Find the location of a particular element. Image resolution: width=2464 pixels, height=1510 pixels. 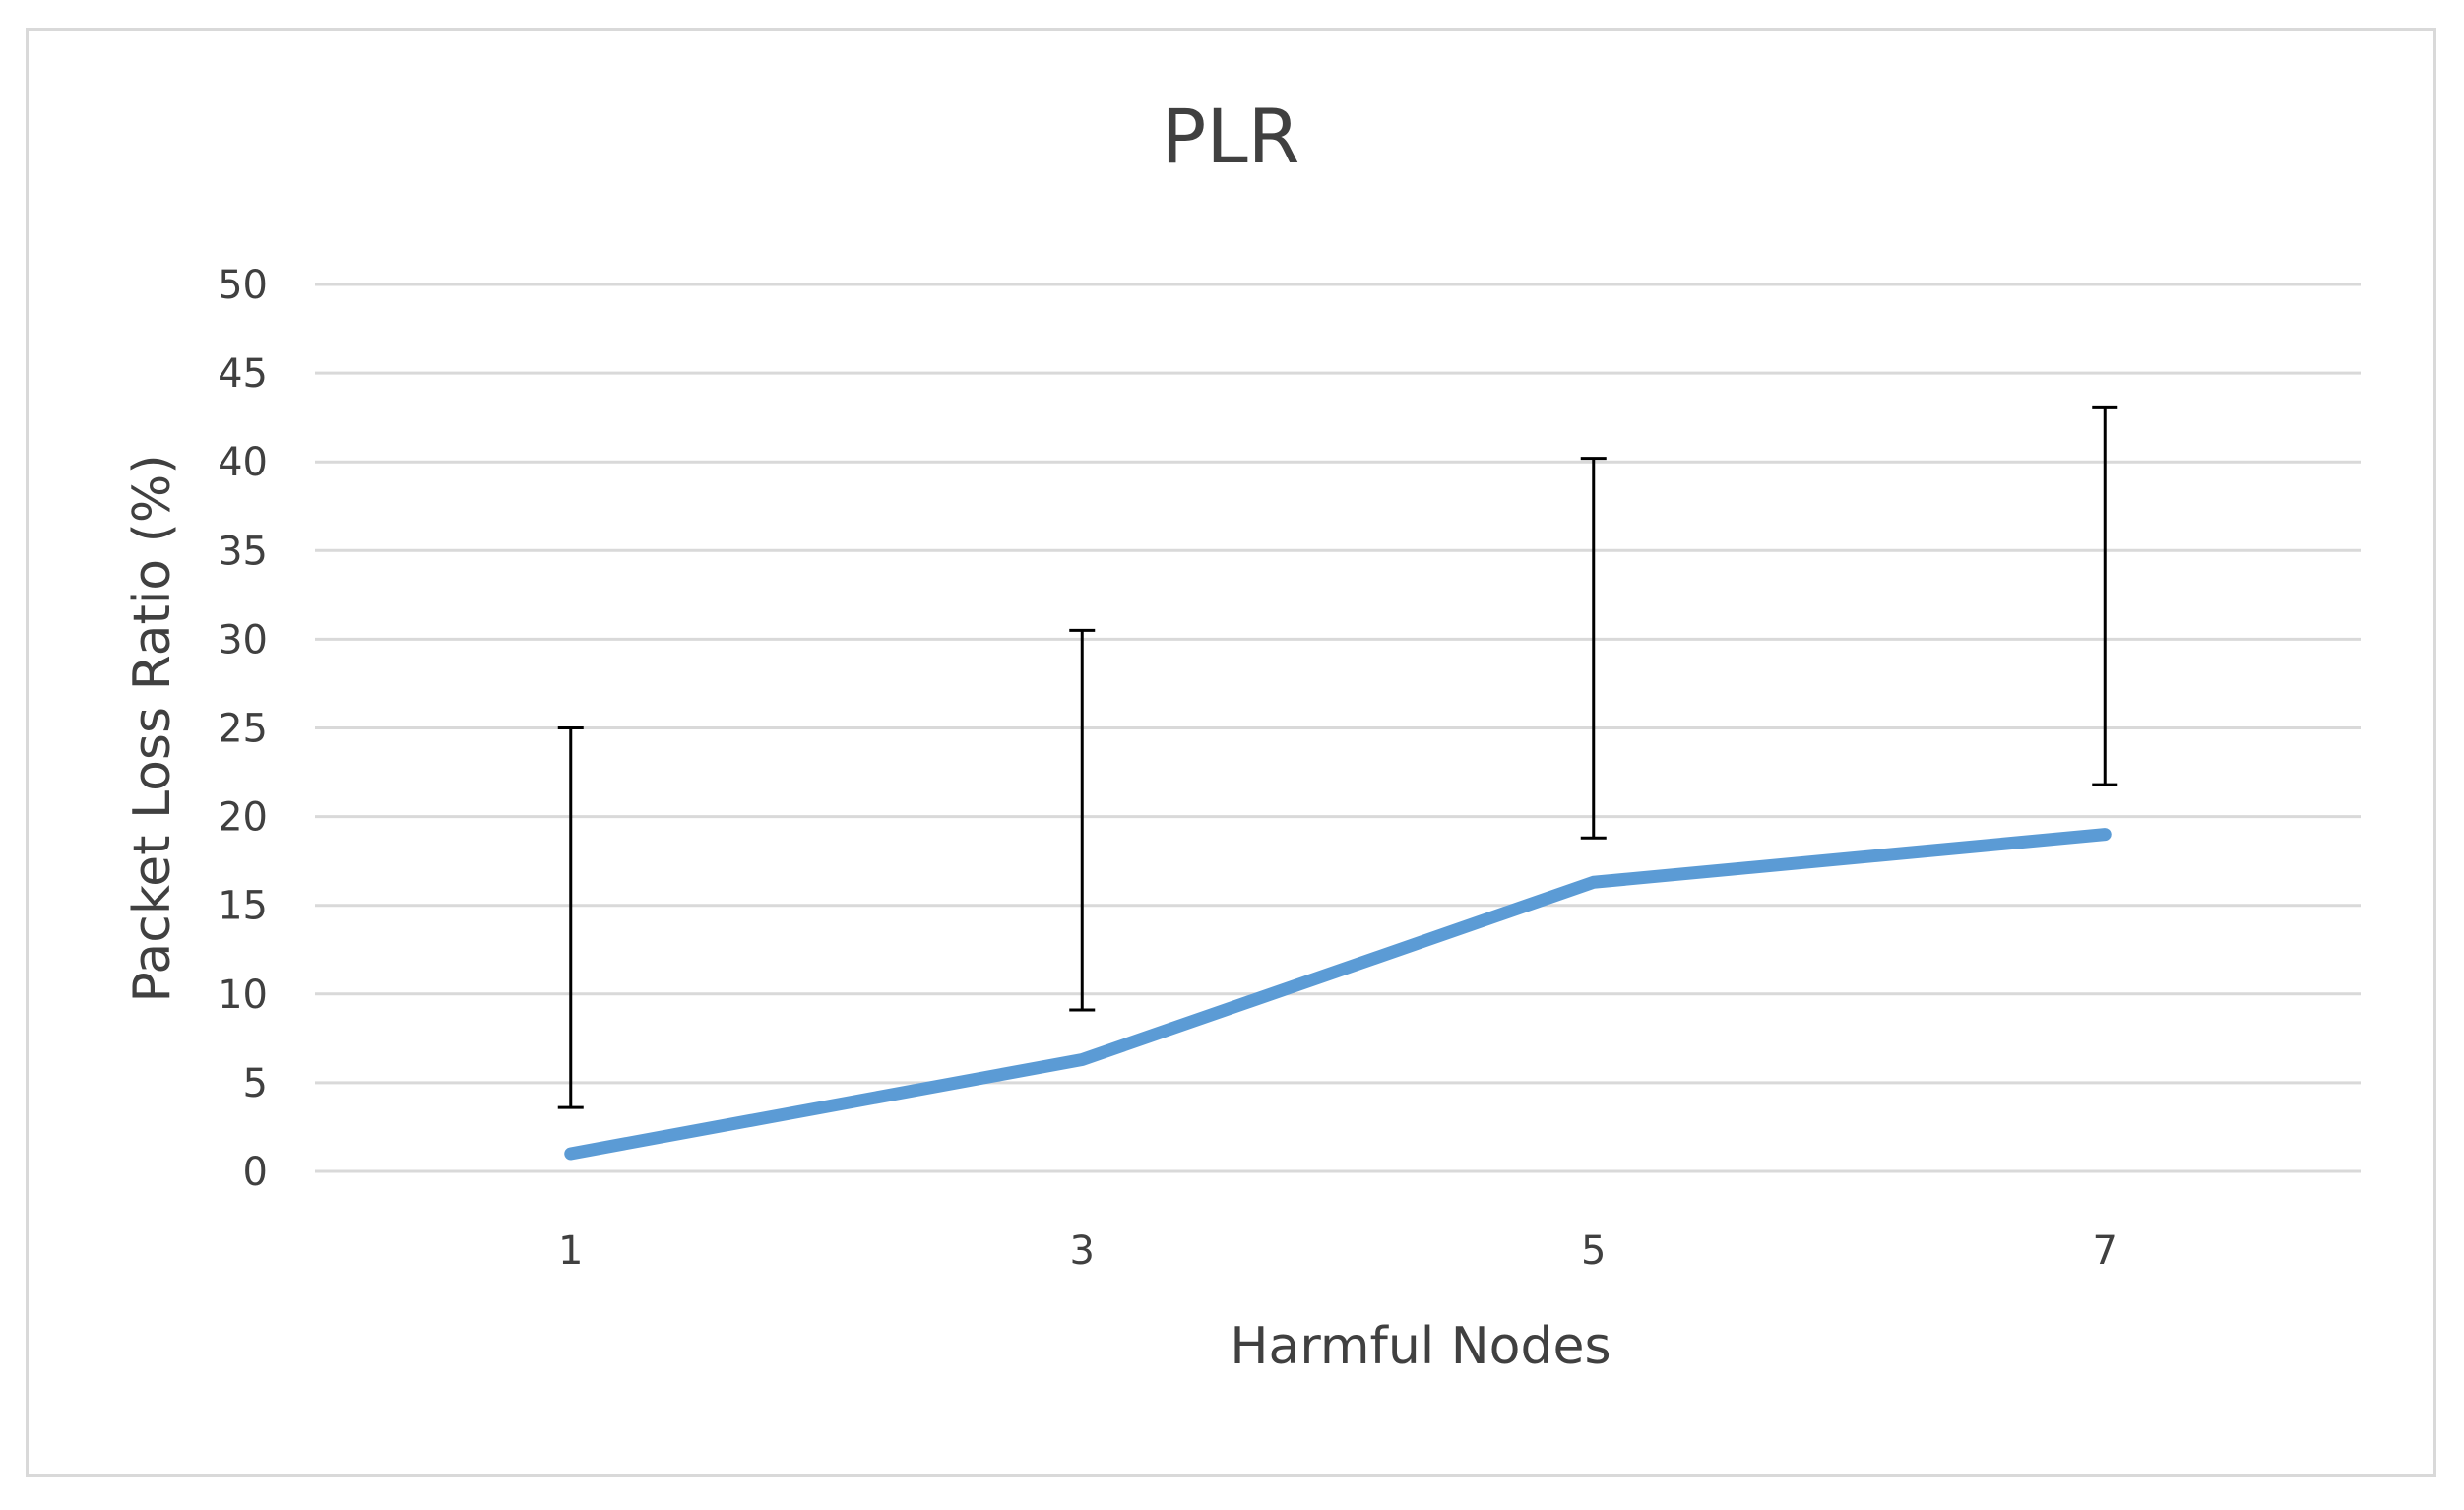

x-tick-label: 3 is located at coordinates (1082, 1251).